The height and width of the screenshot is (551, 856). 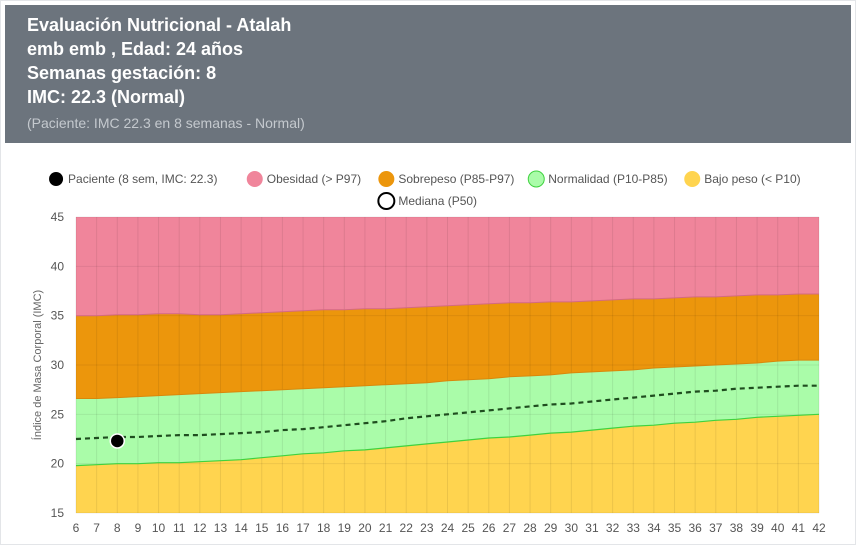 I want to click on x-tick-label: 39, so click(x=757, y=528).